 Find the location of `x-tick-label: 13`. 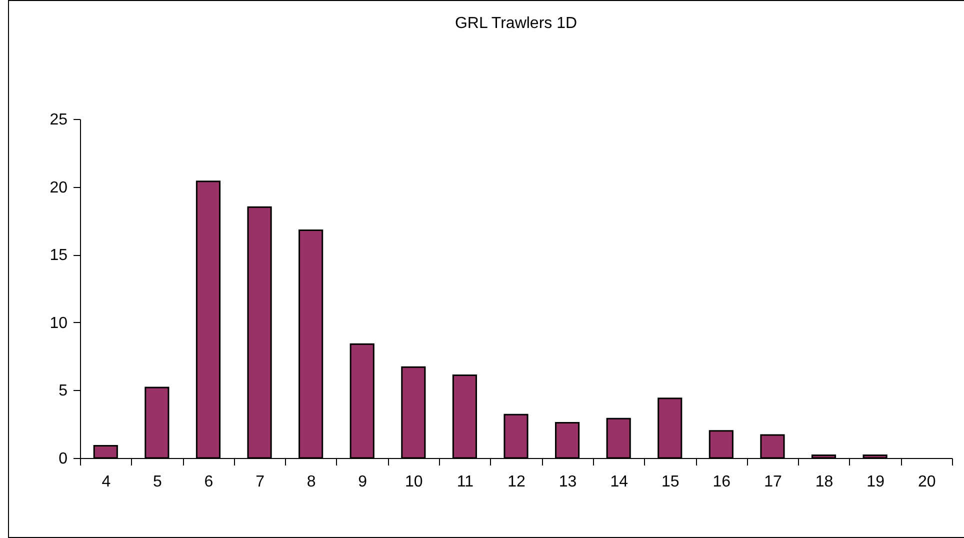

x-tick-label: 13 is located at coordinates (567, 482).